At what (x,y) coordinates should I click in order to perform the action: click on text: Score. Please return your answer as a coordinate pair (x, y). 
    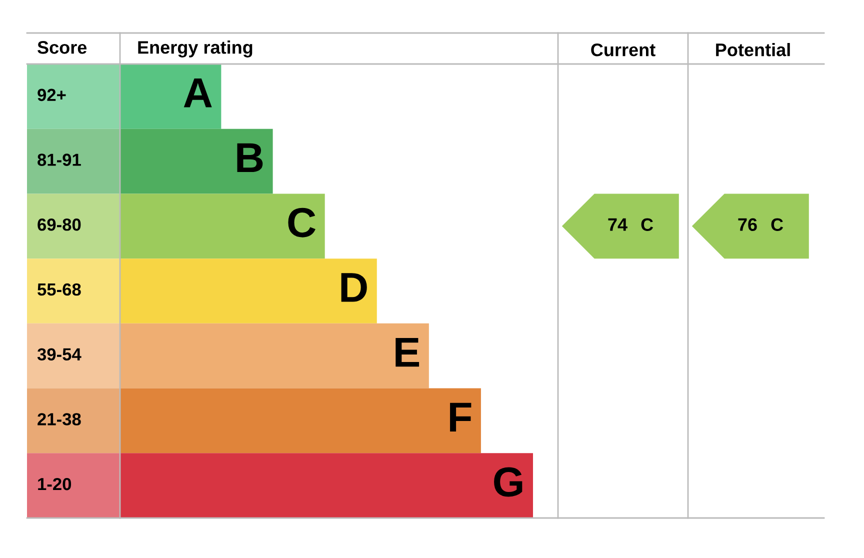
    Looking at the image, I should click on (62, 47).